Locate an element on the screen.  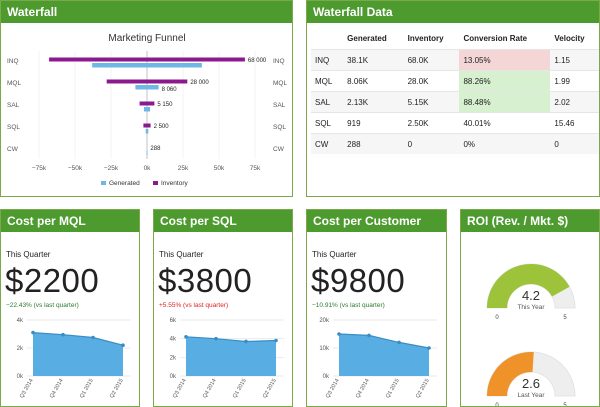
x-tick-label: 50k is located at coordinates (219, 168).